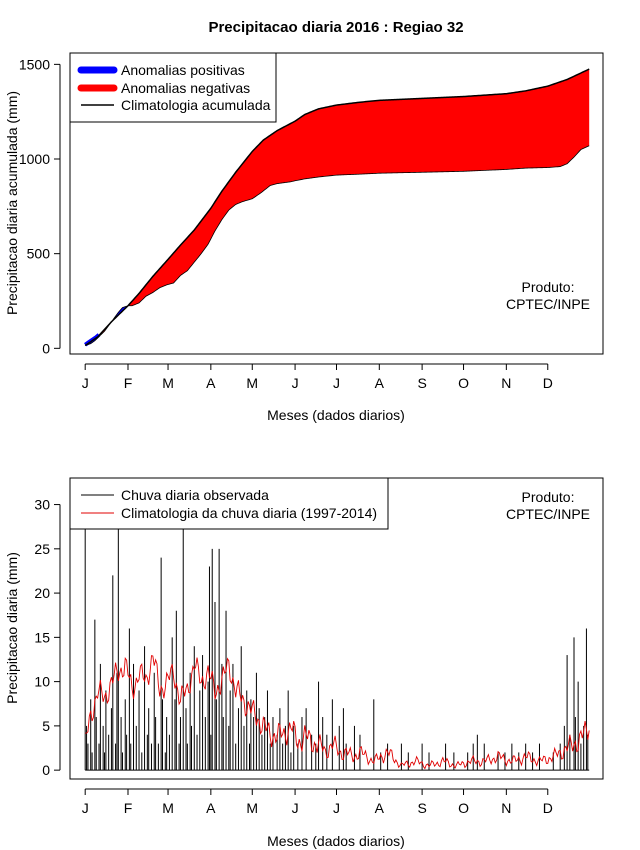  Describe the element at coordinates (39, 254) in the screenshot. I see `accumulated-y-tick-label: 500` at that location.